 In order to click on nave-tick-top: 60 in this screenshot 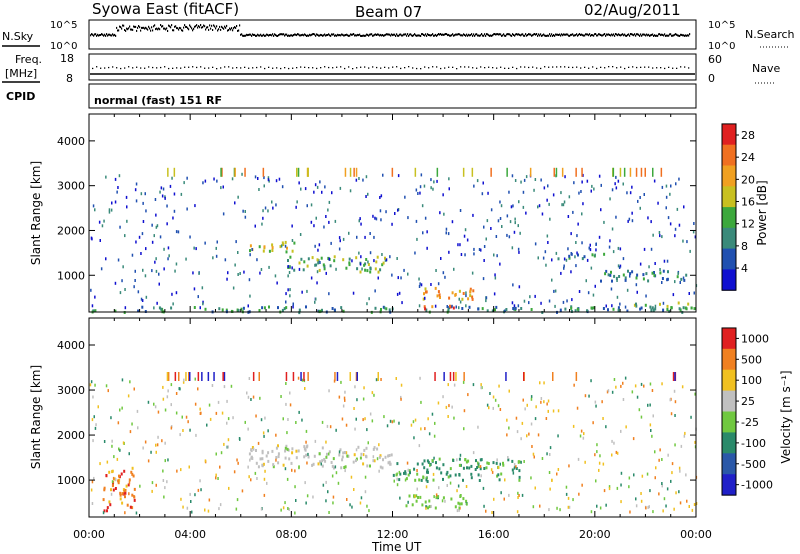, I will do `click(715, 59)`.